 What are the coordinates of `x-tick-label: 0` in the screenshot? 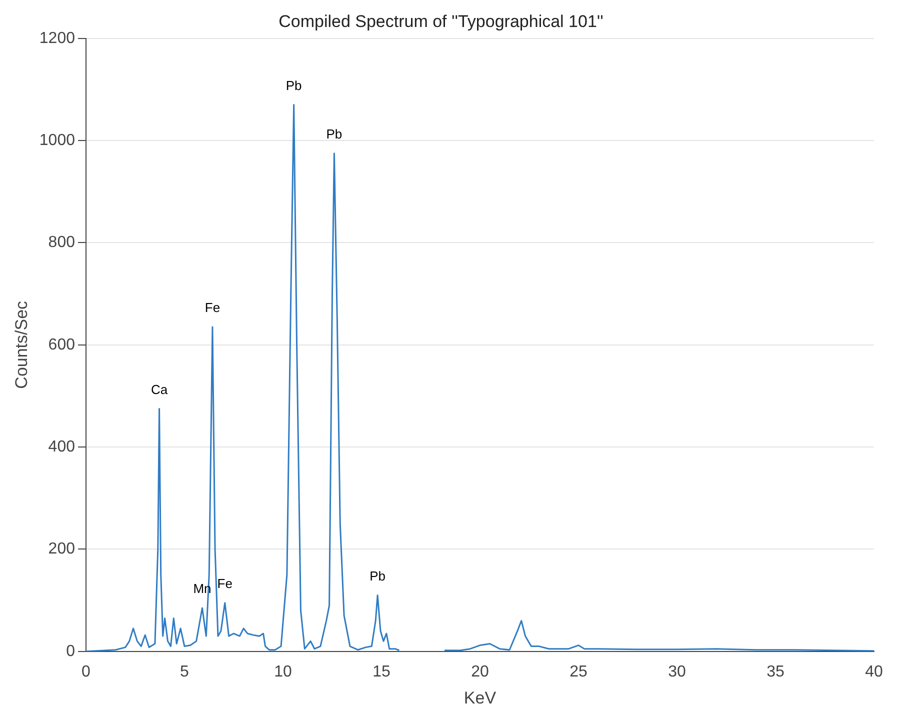 It's located at (86, 671).